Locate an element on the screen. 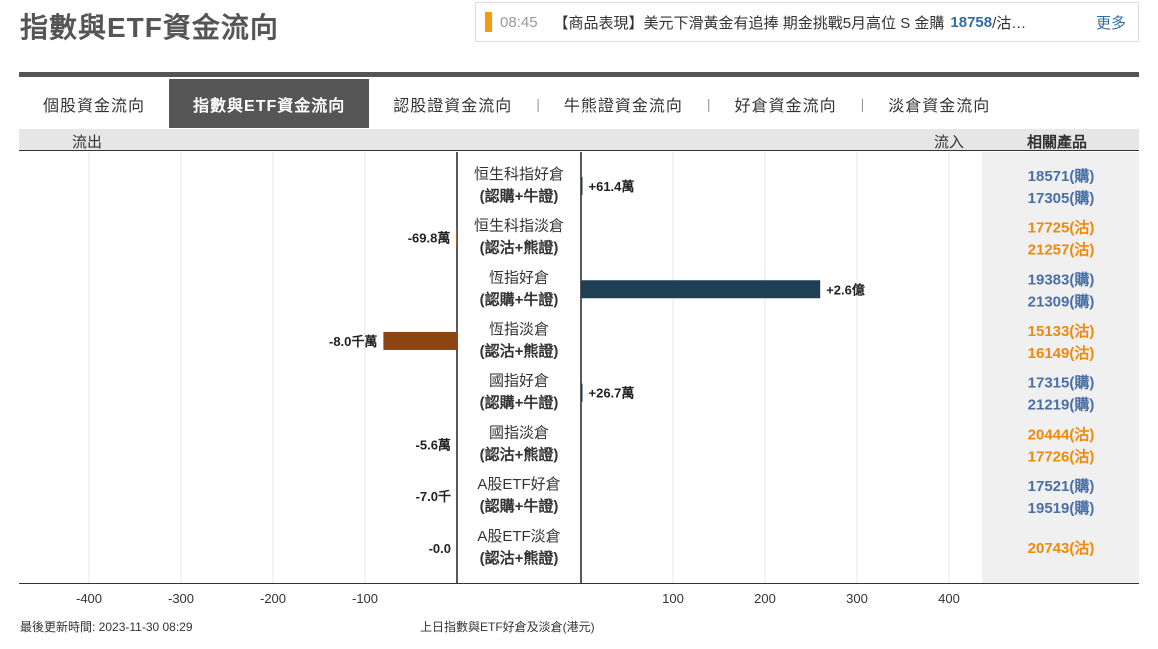  value-label: -0.0 is located at coordinates (440, 548).